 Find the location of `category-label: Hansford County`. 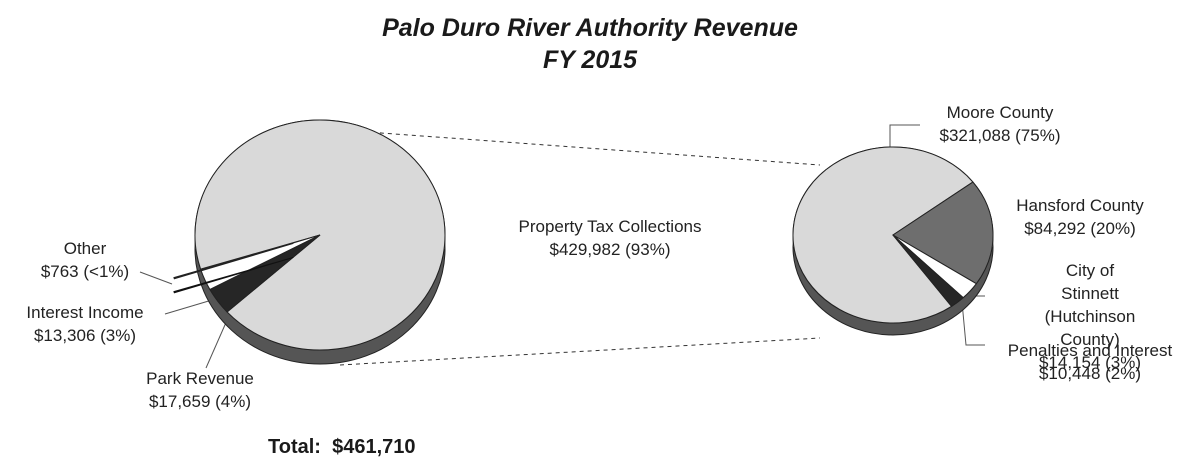

category-label: Hansford County is located at coordinates (1080, 205).